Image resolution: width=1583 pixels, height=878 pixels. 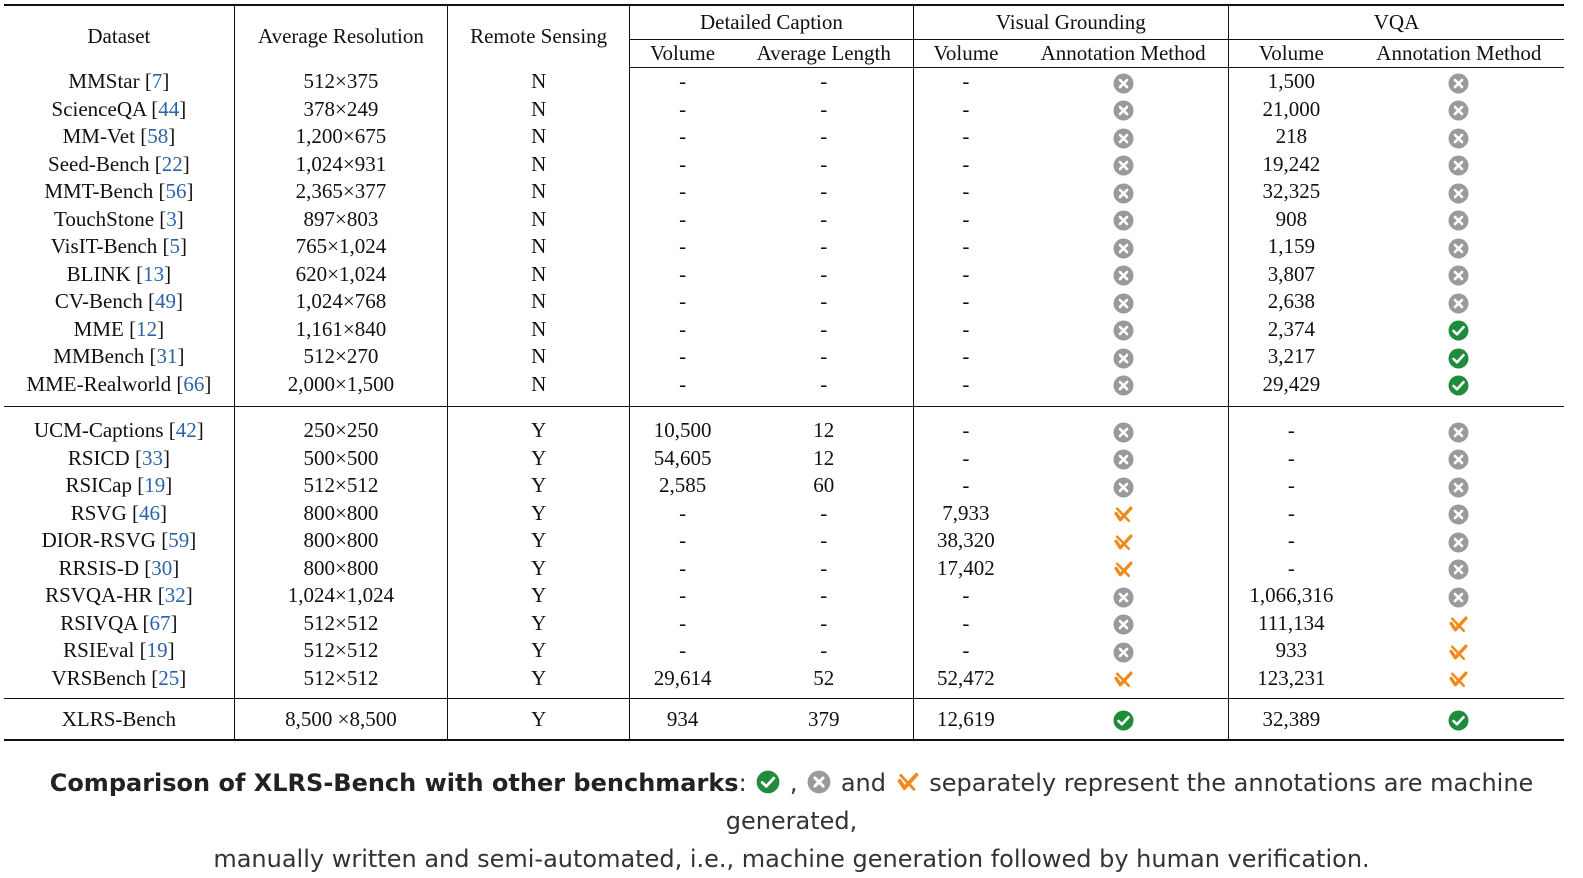 What do you see at coordinates (176, 191) in the screenshot?
I see `citation-link: 56` at bounding box center [176, 191].